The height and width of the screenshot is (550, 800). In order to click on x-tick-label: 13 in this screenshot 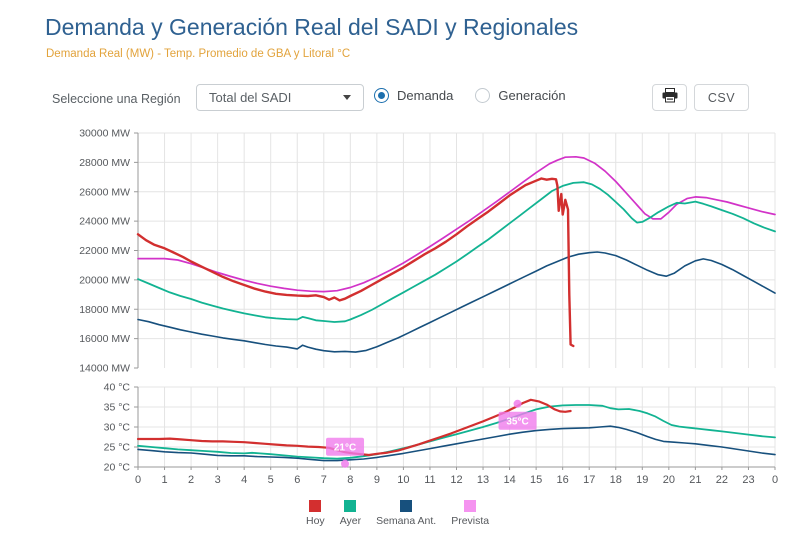, I will do `click(483, 480)`.